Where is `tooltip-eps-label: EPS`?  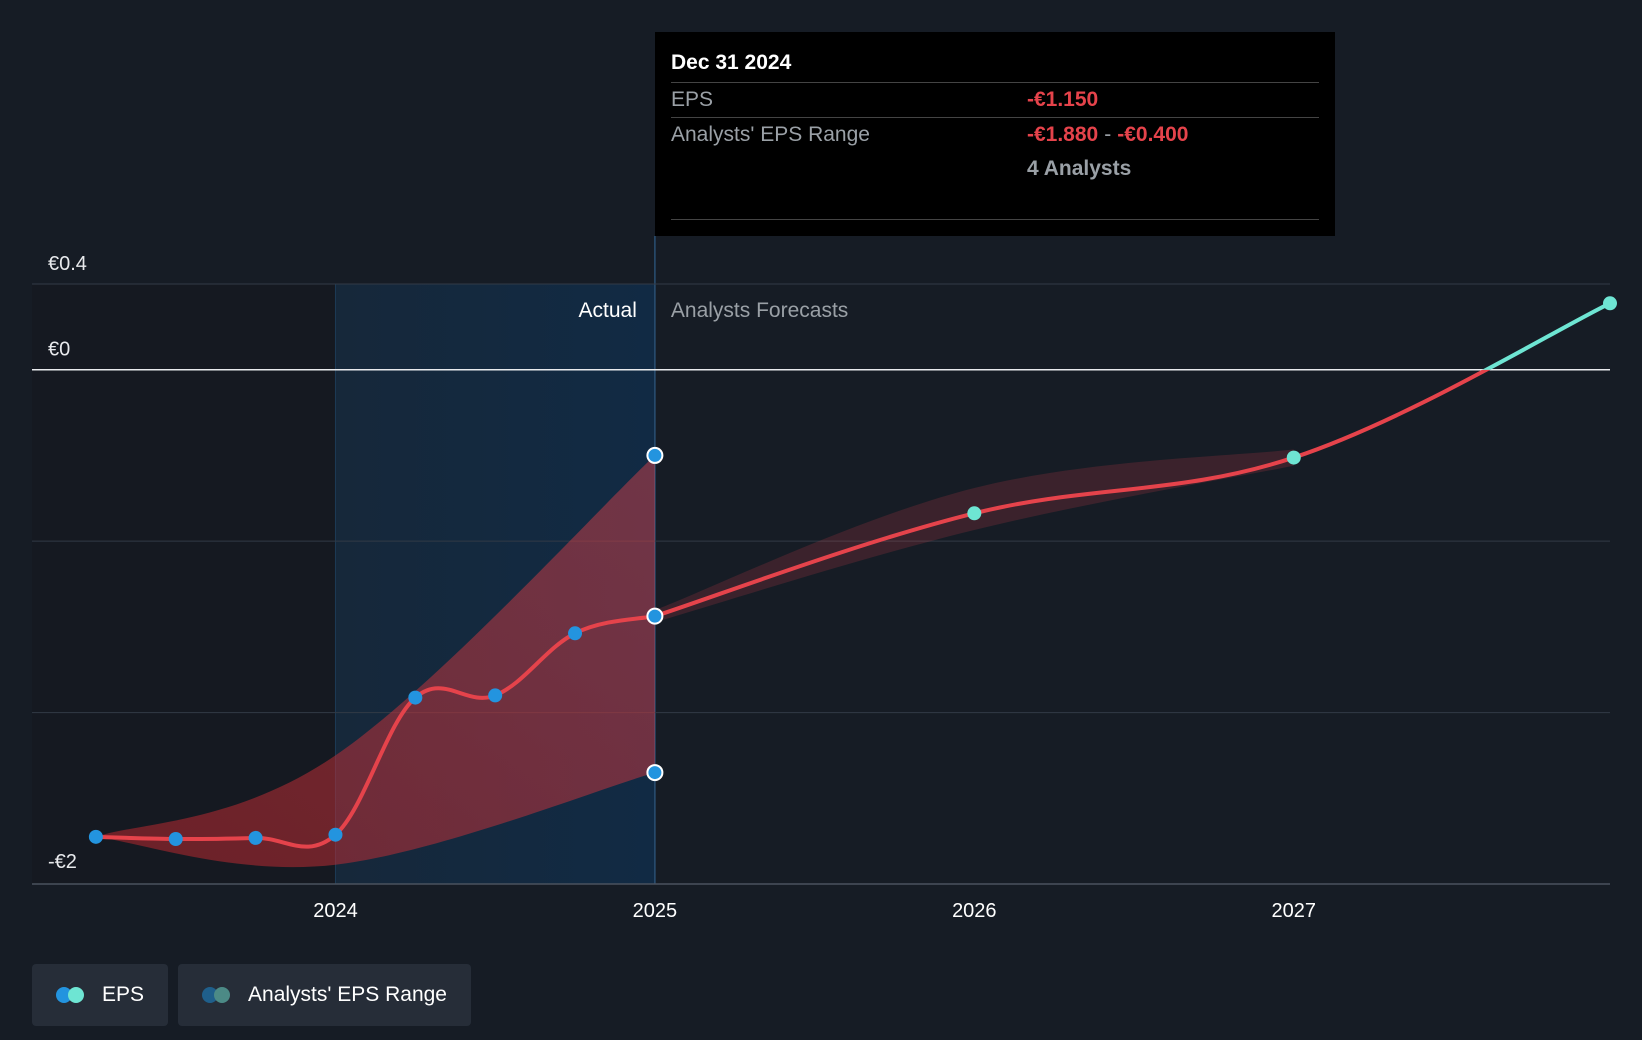 tooltip-eps-label: EPS is located at coordinates (692, 99).